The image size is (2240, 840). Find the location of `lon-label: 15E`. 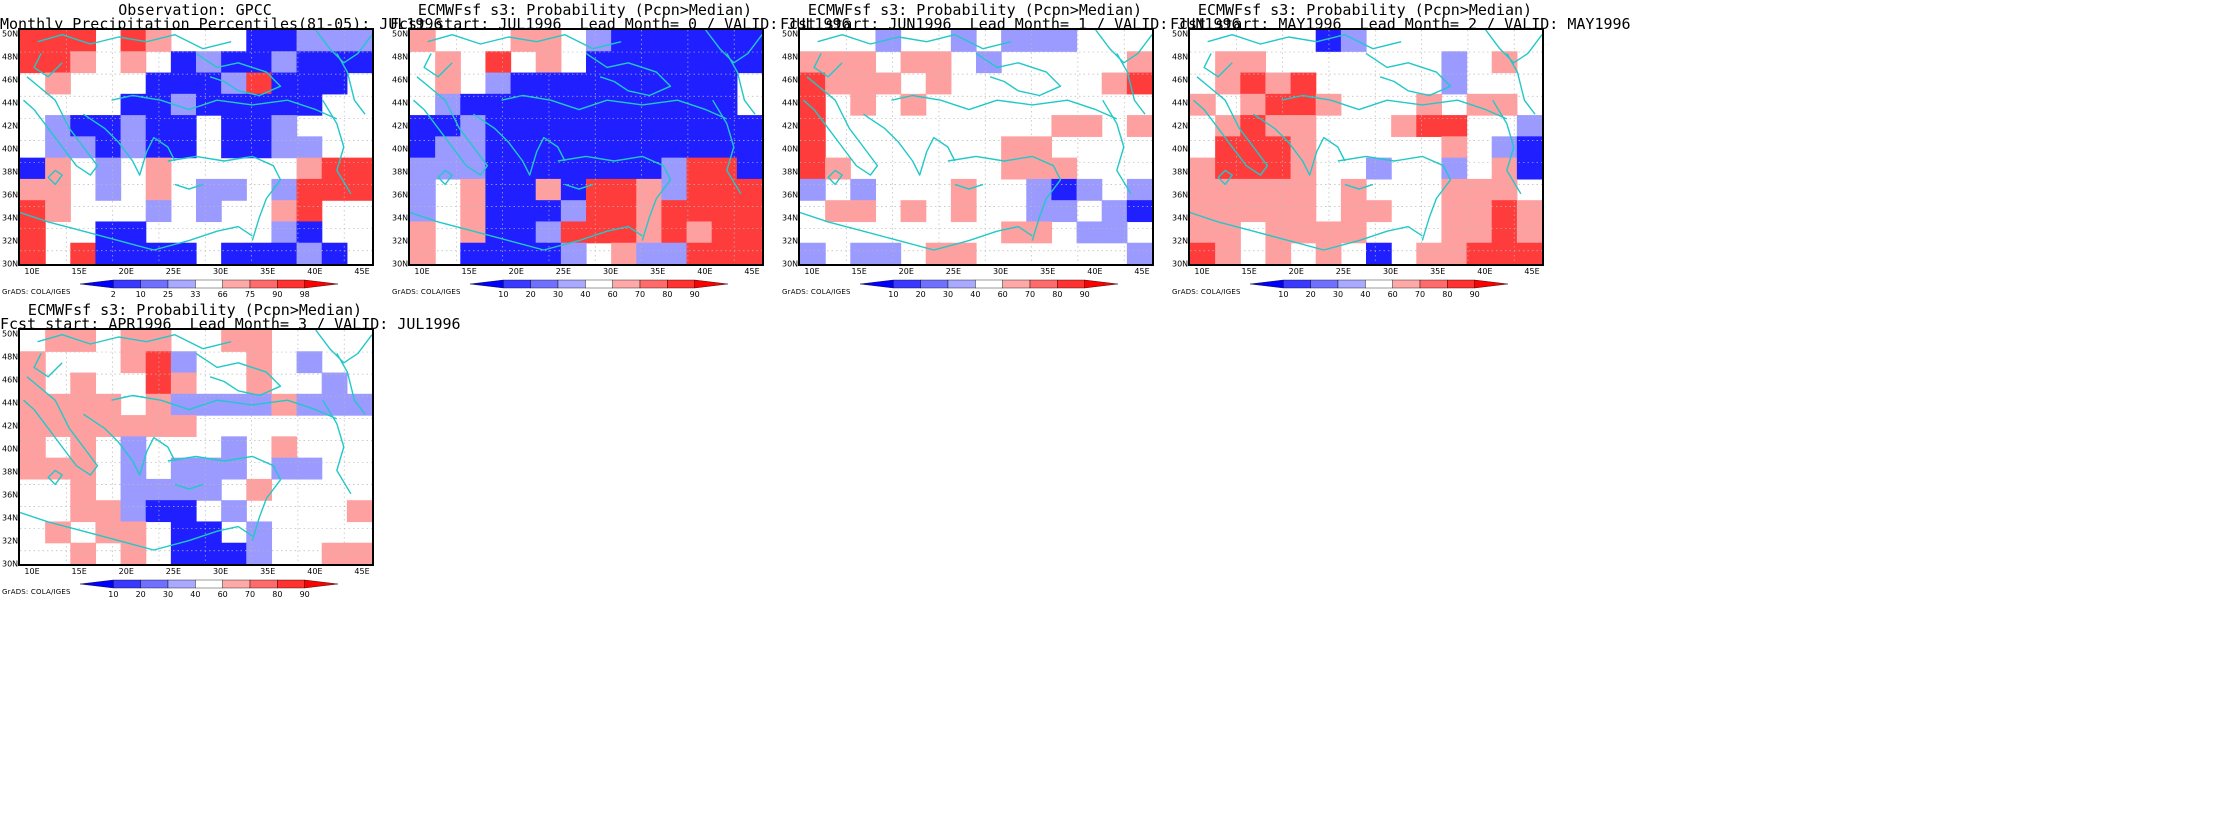

lon-label: 15E is located at coordinates (79, 271).